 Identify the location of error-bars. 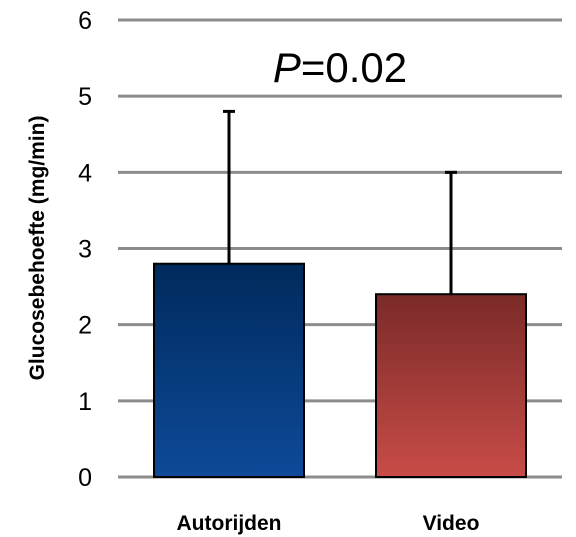
(340, 202).